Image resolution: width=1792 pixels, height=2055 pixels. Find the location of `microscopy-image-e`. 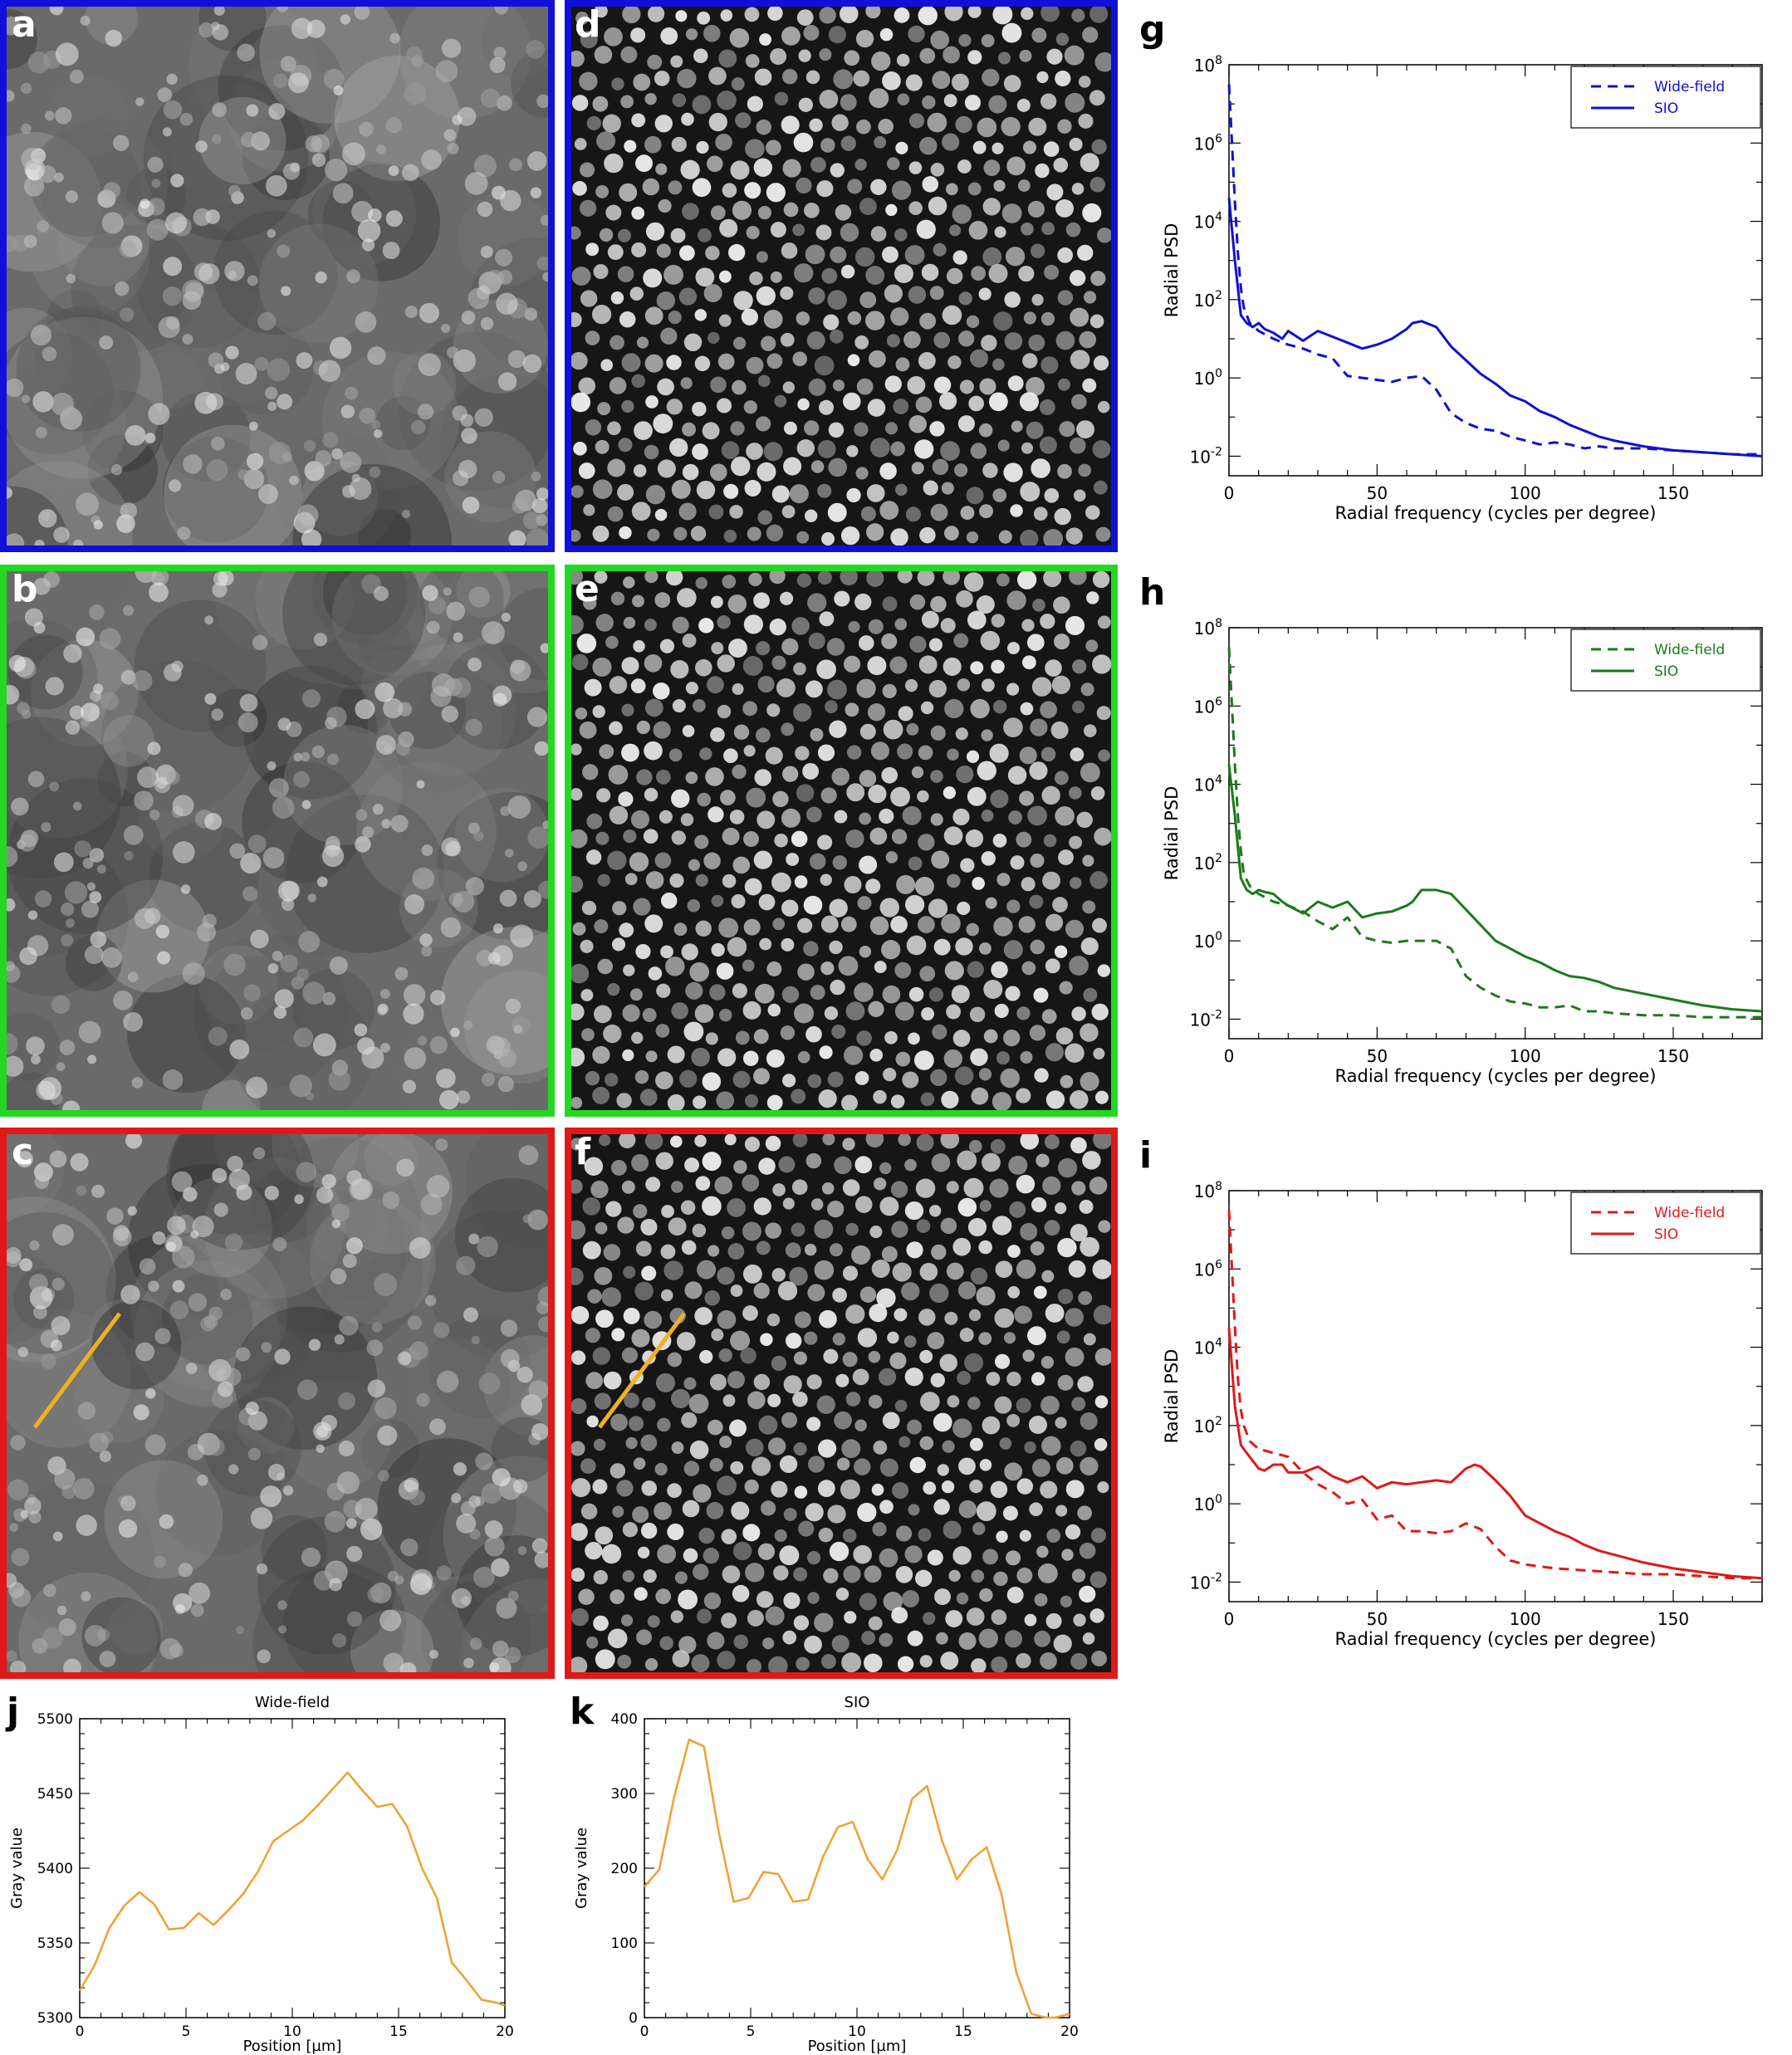

microscopy-image-e is located at coordinates (841, 840).